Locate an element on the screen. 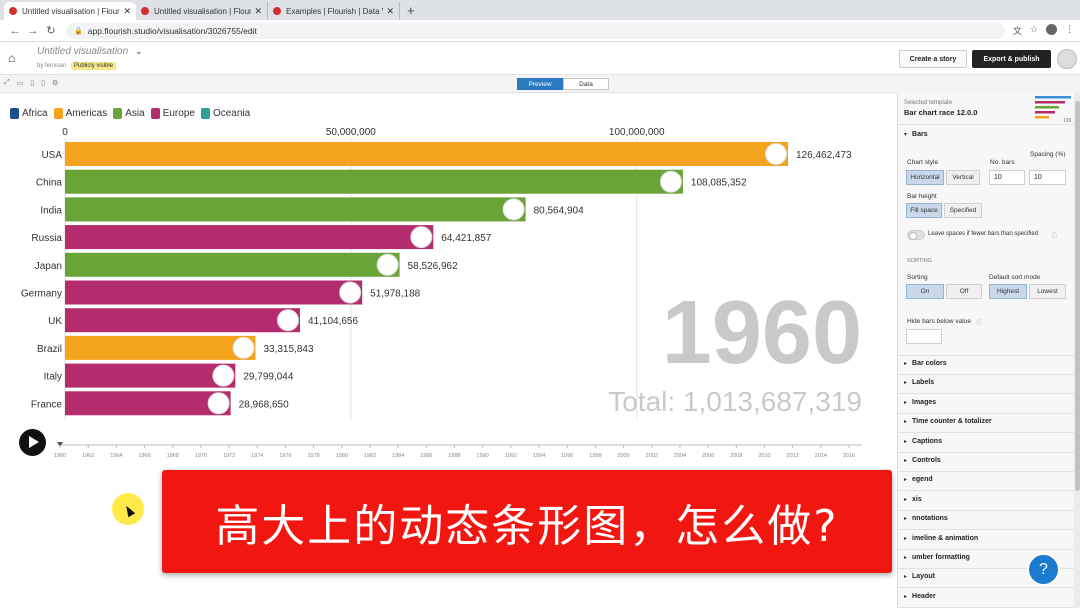 This screenshot has height=608, width=1080. visualisation-title: Untitled visualisation is located at coordinates (83, 51).